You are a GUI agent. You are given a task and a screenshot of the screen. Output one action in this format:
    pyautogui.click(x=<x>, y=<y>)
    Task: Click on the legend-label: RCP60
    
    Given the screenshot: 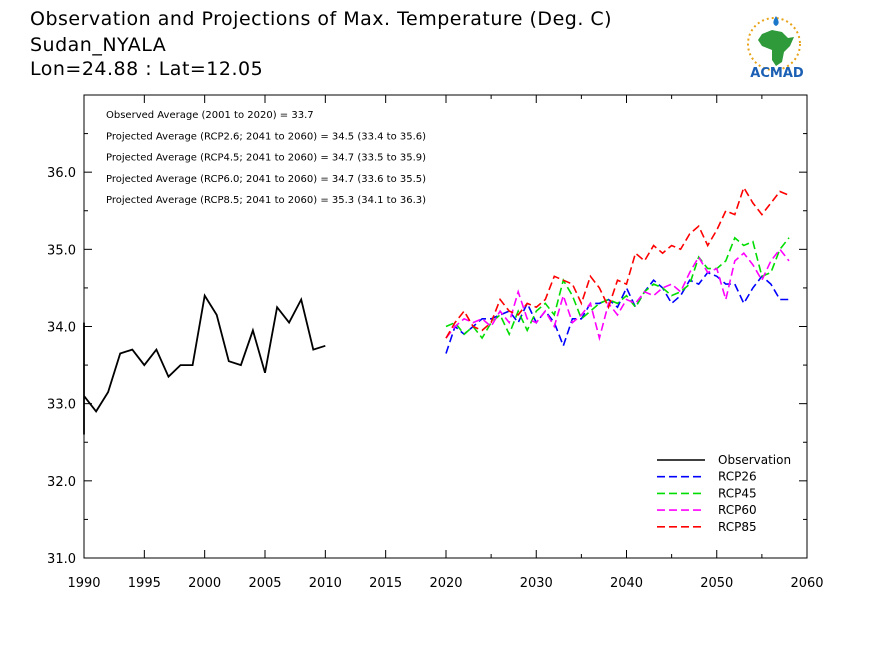 What is the action you would take?
    pyautogui.click(x=737, y=510)
    